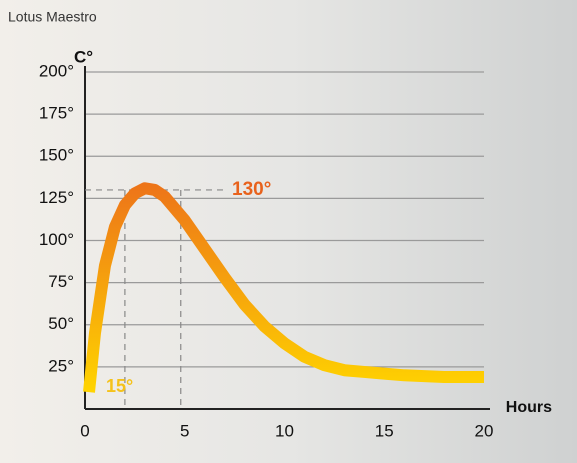  I want to click on chart-title: Lotus Maestro, so click(52, 17).